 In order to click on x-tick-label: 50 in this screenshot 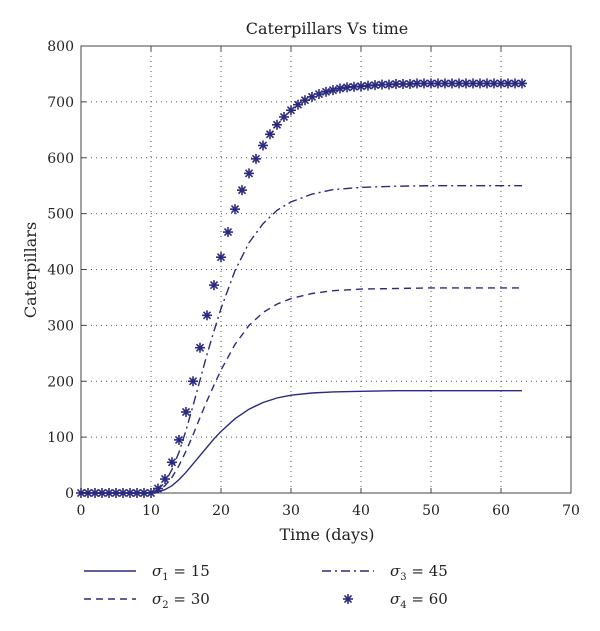, I will do `click(431, 511)`.